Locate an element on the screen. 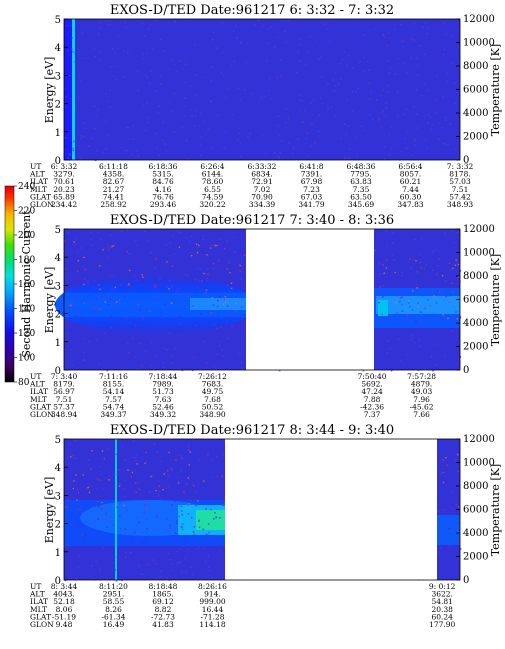 Image resolution: width=505 pixels, height=649 pixels. ephemeris-value: 72.91 is located at coordinates (261, 181).